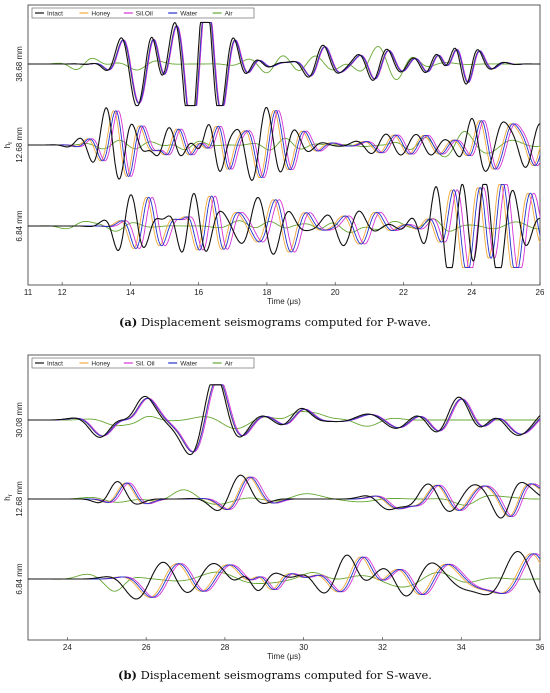 This screenshot has width=550, height=693. What do you see at coordinates (403, 292) in the screenshot?
I see `x-tick-label: 22` at bounding box center [403, 292].